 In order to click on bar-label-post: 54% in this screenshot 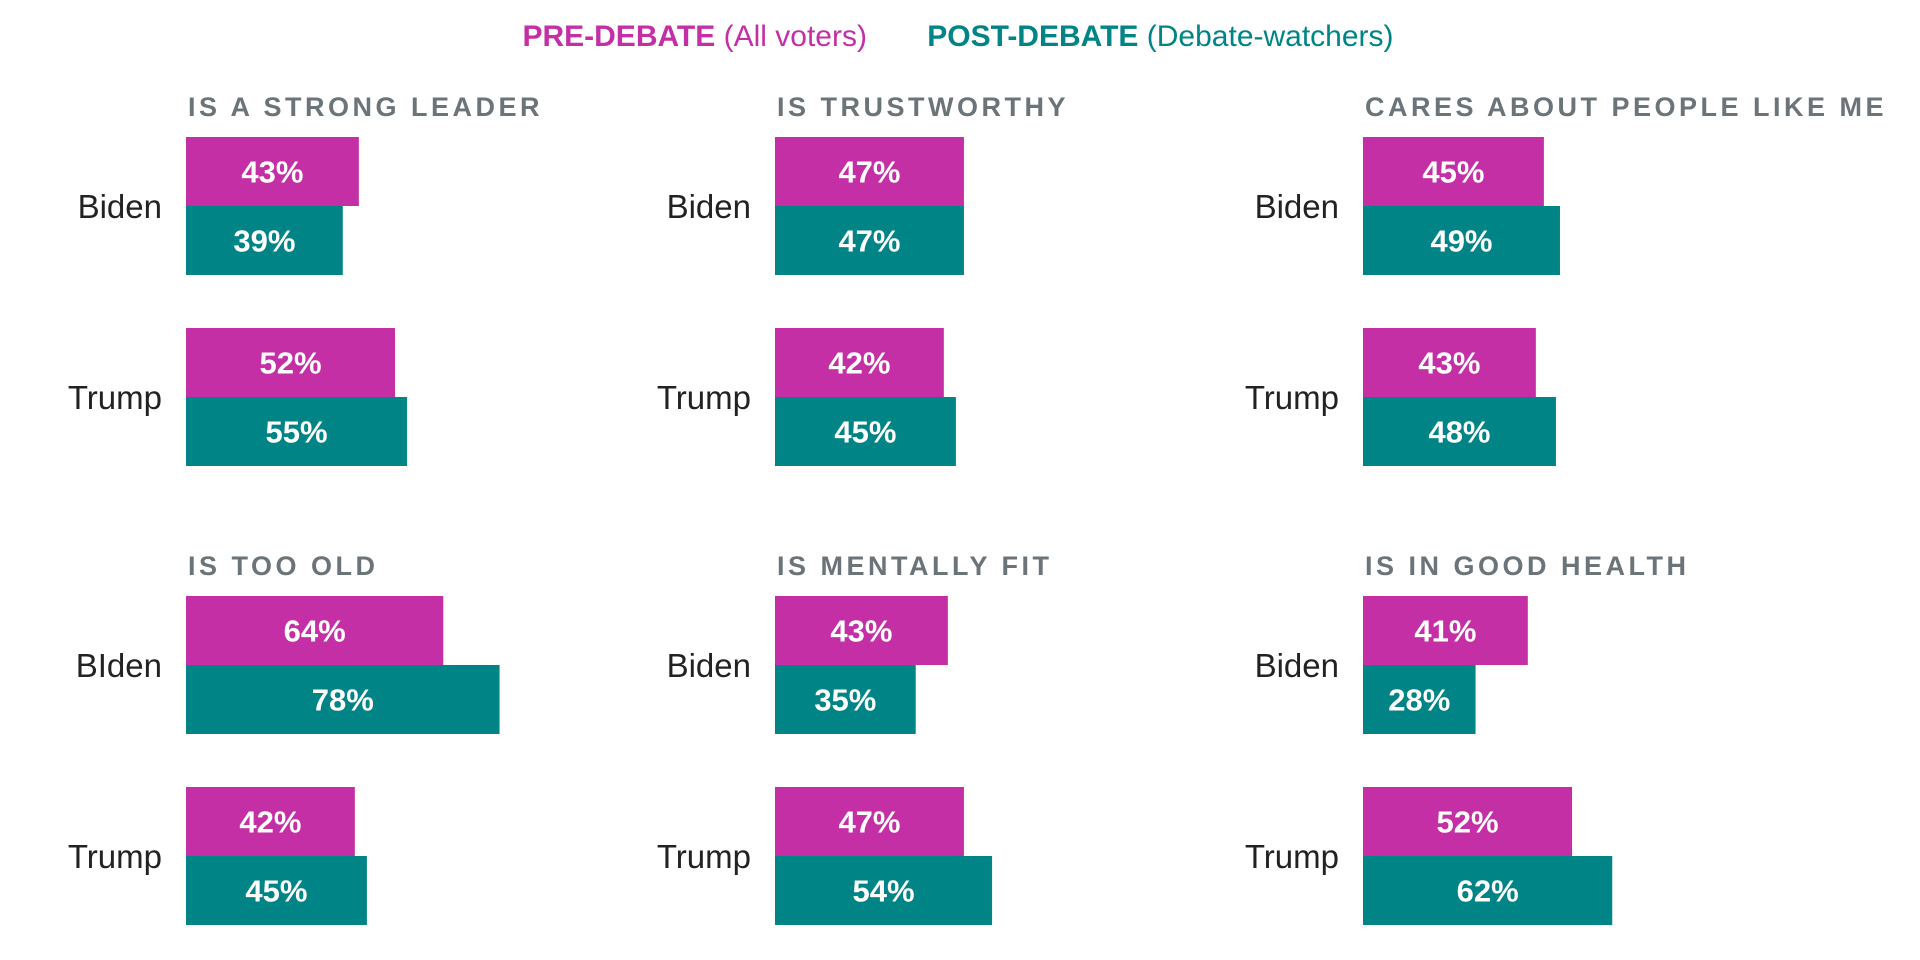, I will do `click(884, 891)`.